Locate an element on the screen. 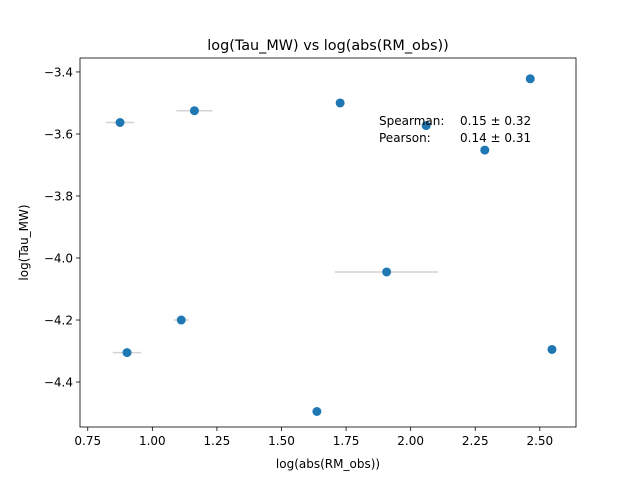 The image size is (640, 485). x-tick-label-3: 1.50 is located at coordinates (281, 441).